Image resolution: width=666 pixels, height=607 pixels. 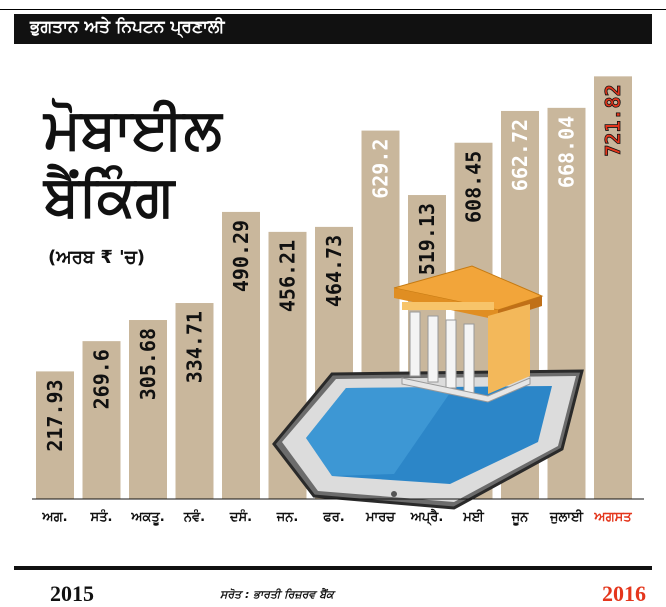 What do you see at coordinates (194, 516) in the screenshot?
I see `category-label: ਨਵੰ.` at bounding box center [194, 516].